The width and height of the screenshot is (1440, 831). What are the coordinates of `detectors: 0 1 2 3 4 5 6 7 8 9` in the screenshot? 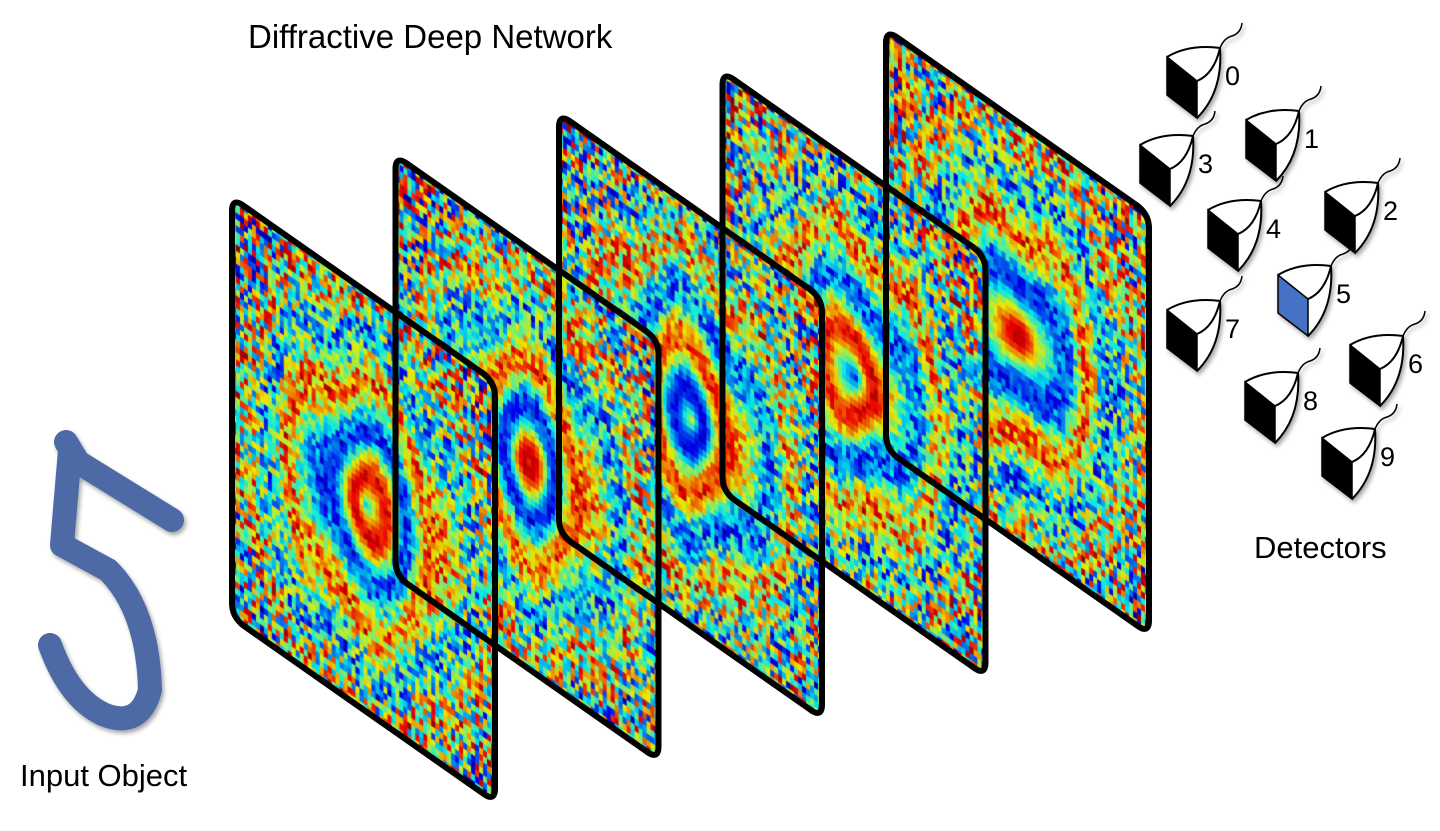 It's located at (1282, 261).